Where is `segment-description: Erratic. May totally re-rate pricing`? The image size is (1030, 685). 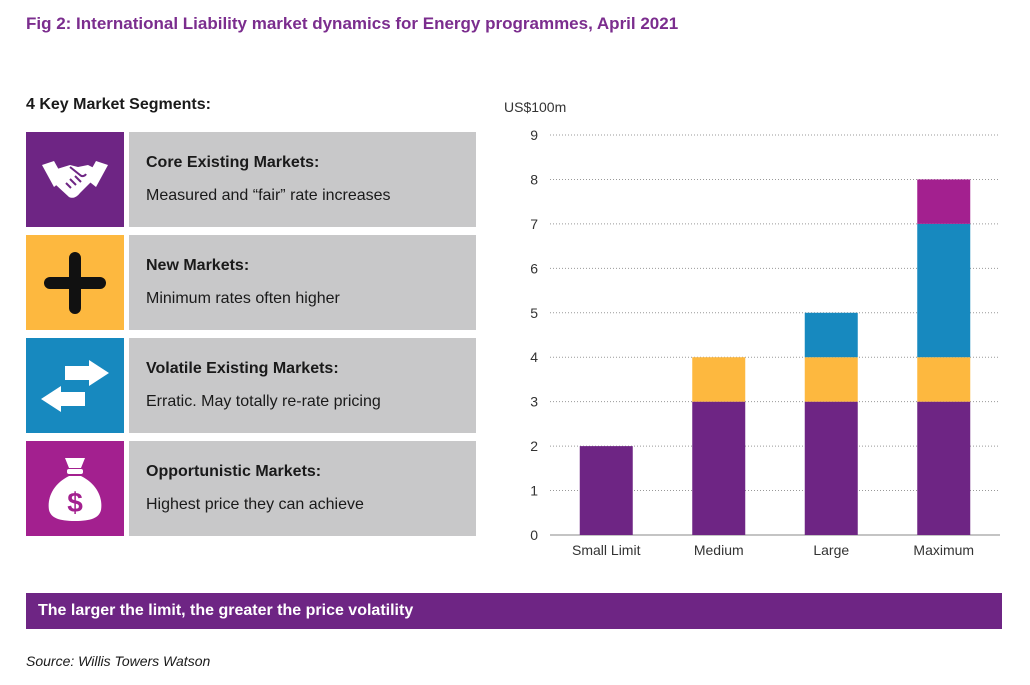
segment-description: Erratic. May totally re-rate pricing is located at coordinates (263, 401).